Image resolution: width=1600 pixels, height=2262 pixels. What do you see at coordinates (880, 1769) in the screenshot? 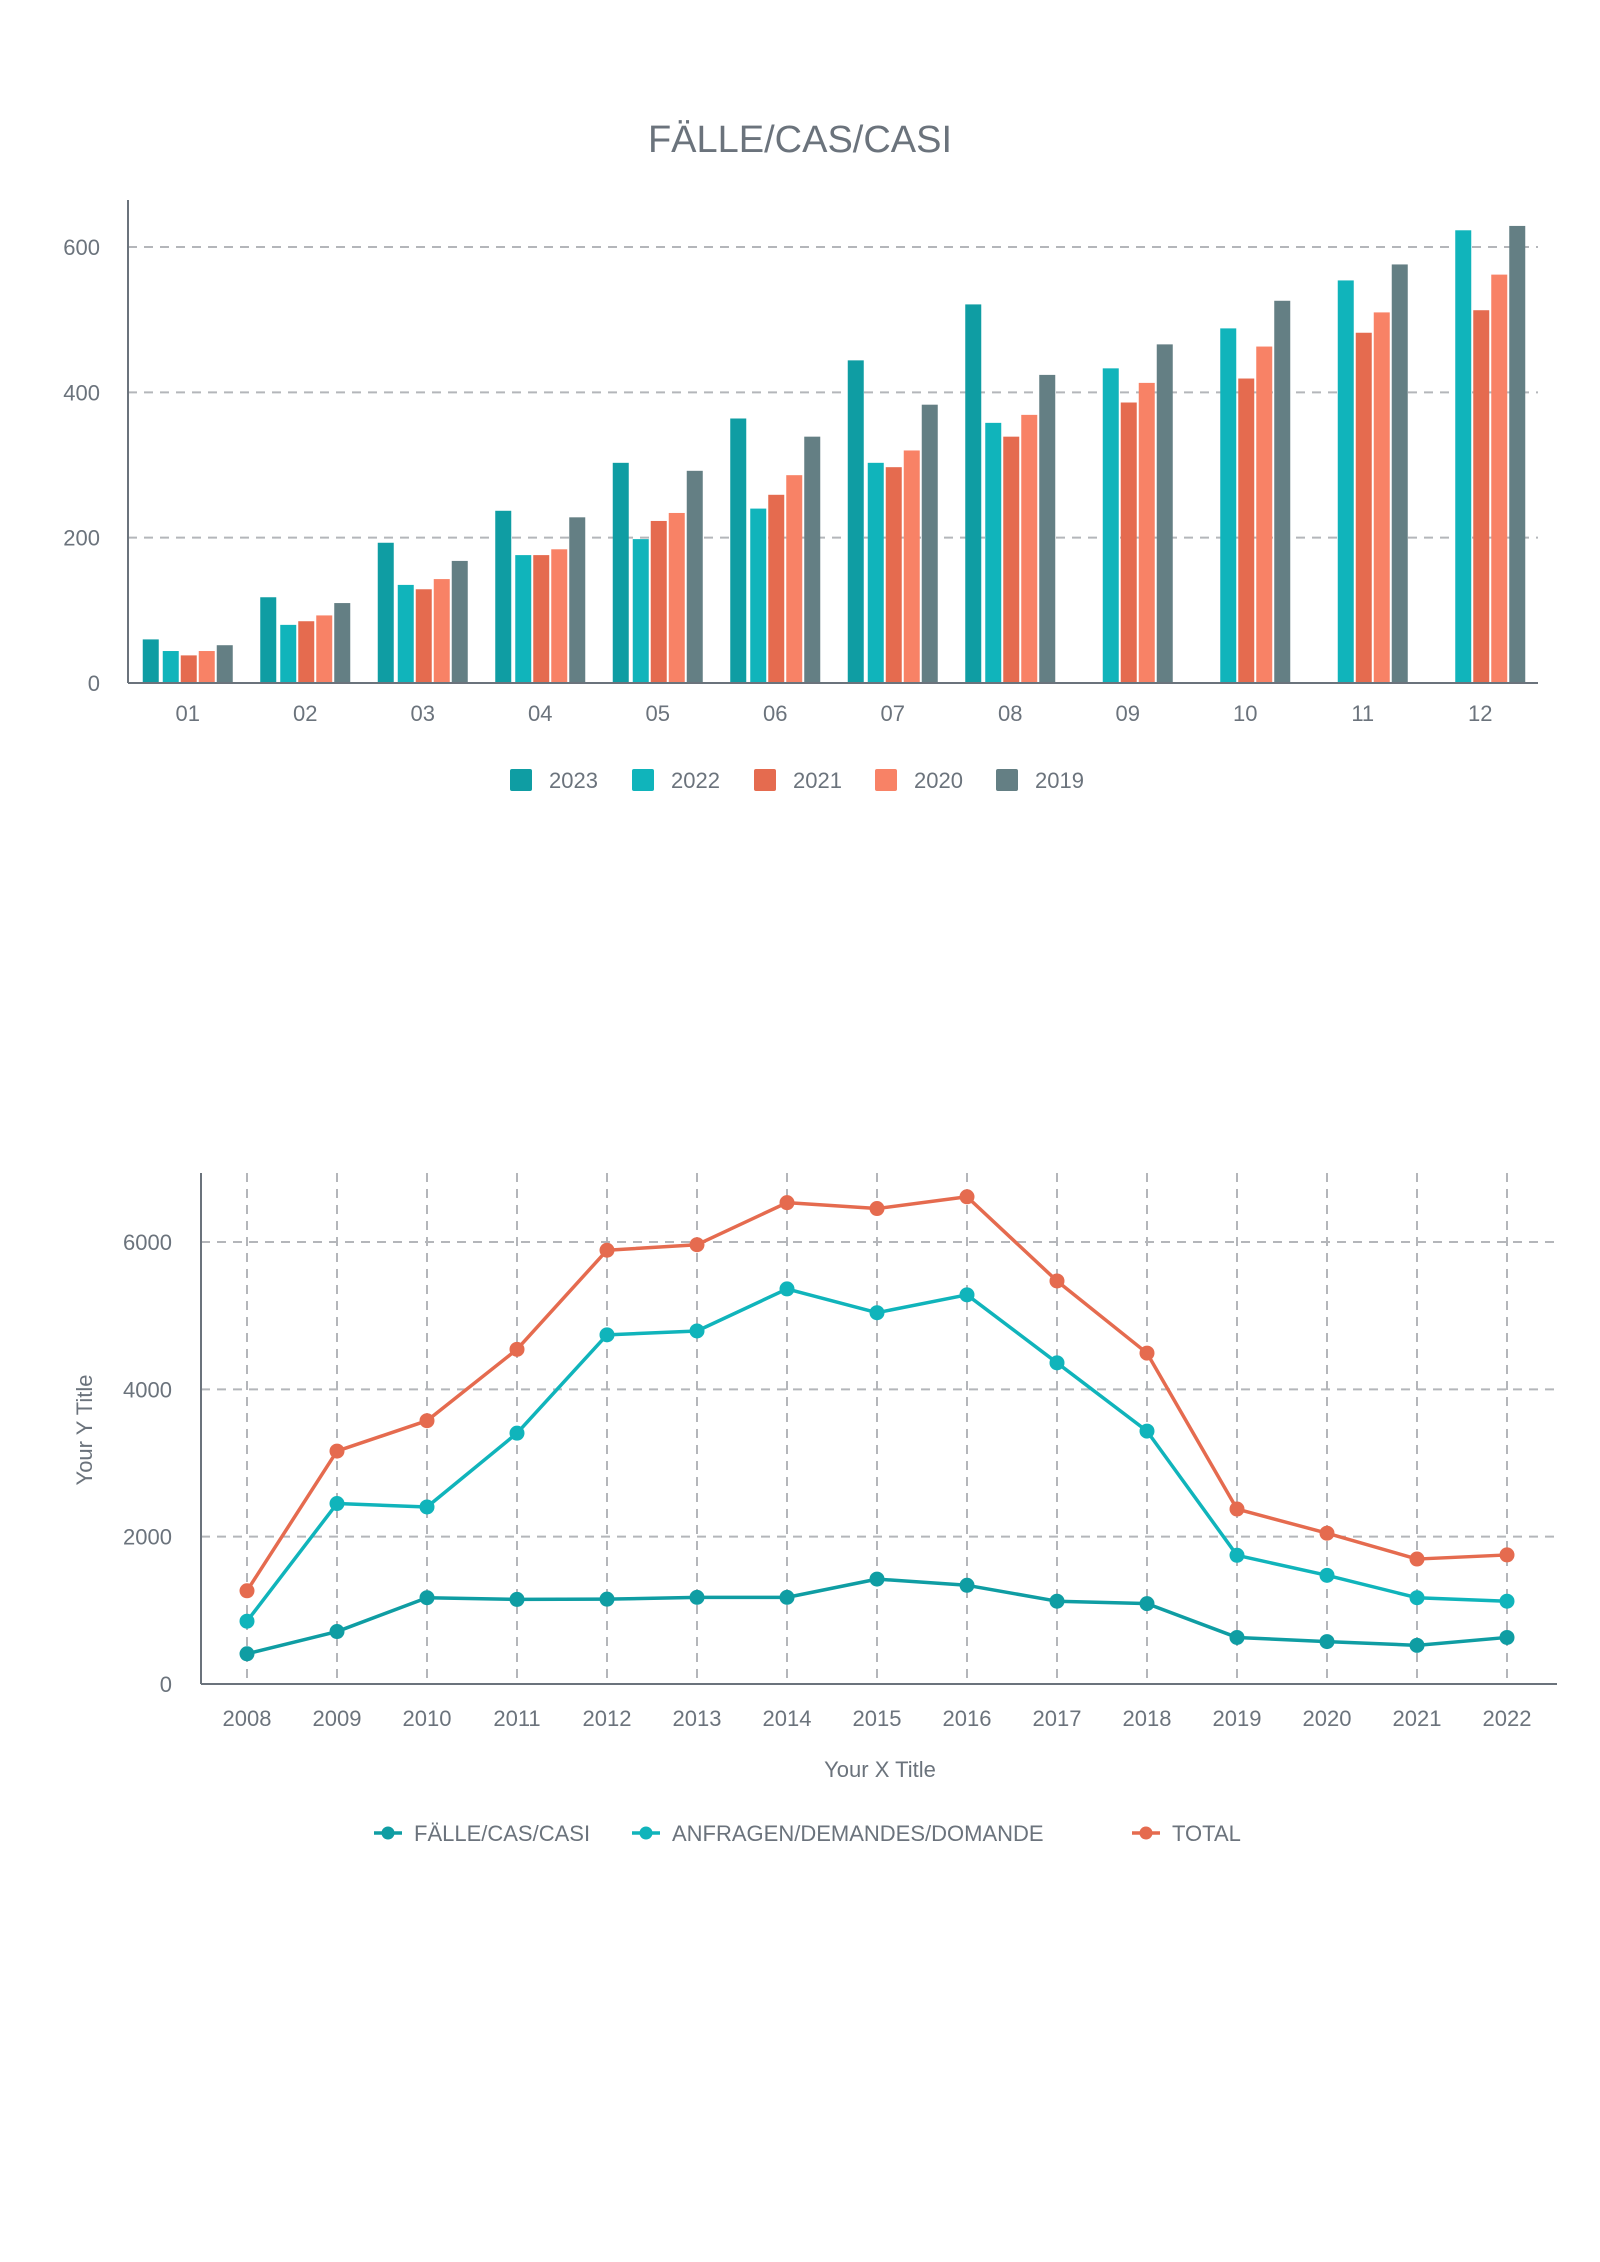
I see `line-x-axis-title: Your X Title` at bounding box center [880, 1769].